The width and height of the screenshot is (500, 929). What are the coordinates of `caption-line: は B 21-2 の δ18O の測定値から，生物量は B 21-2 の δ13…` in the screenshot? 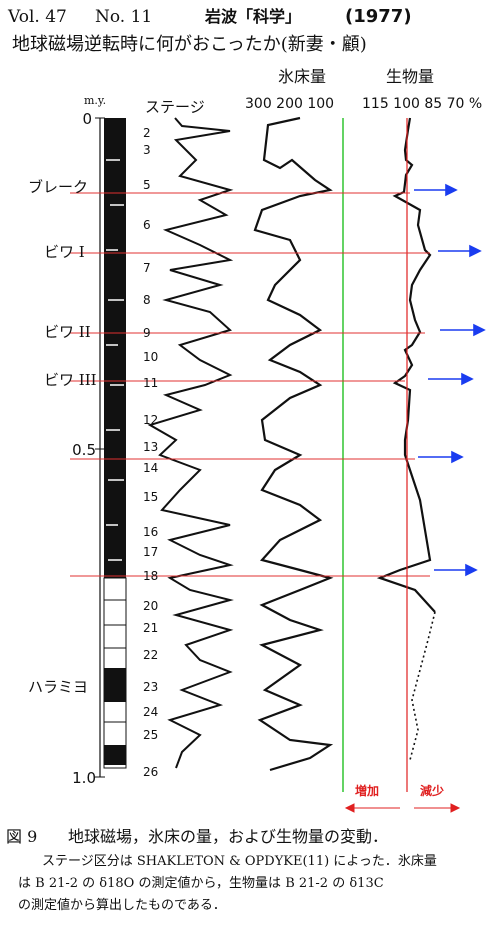 It's located at (201, 883).